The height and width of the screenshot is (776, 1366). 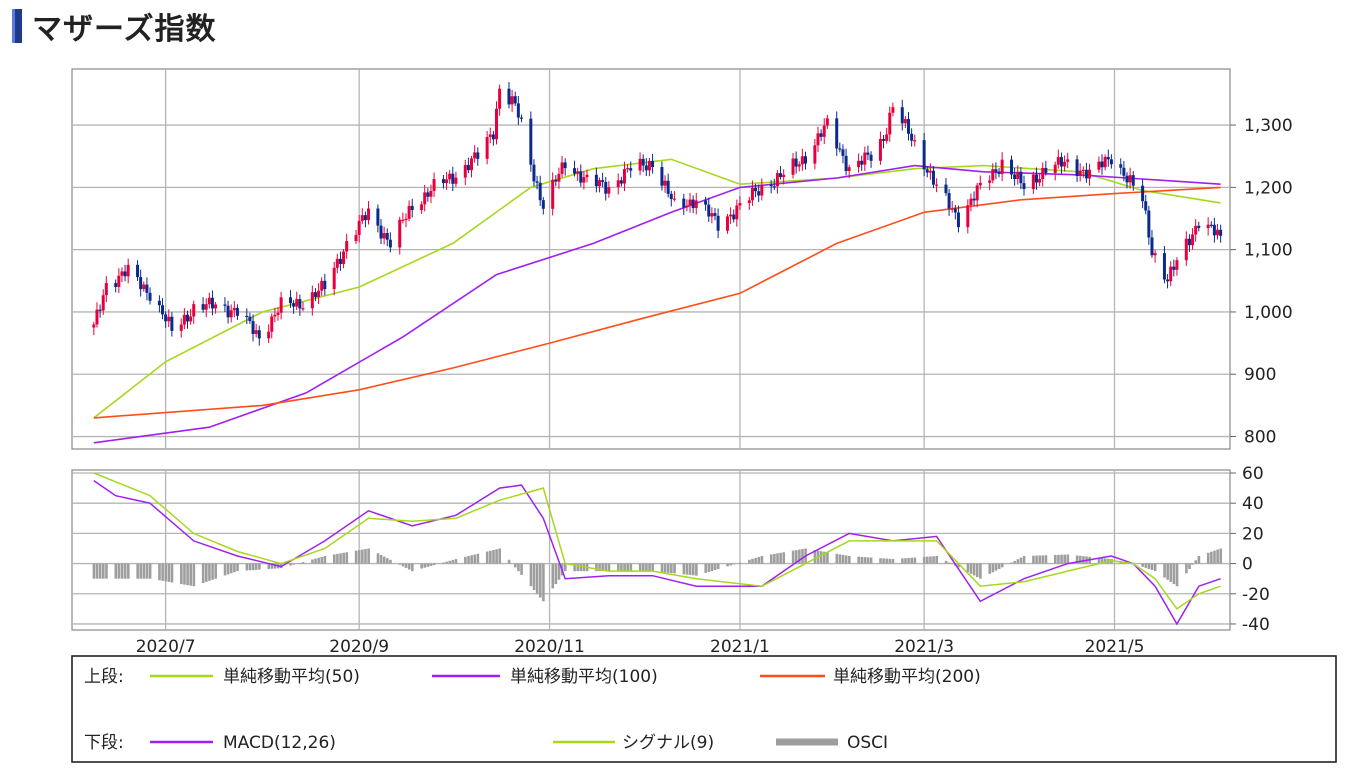 I want to click on upper-y-tick-label: 800, so click(x=1260, y=438).